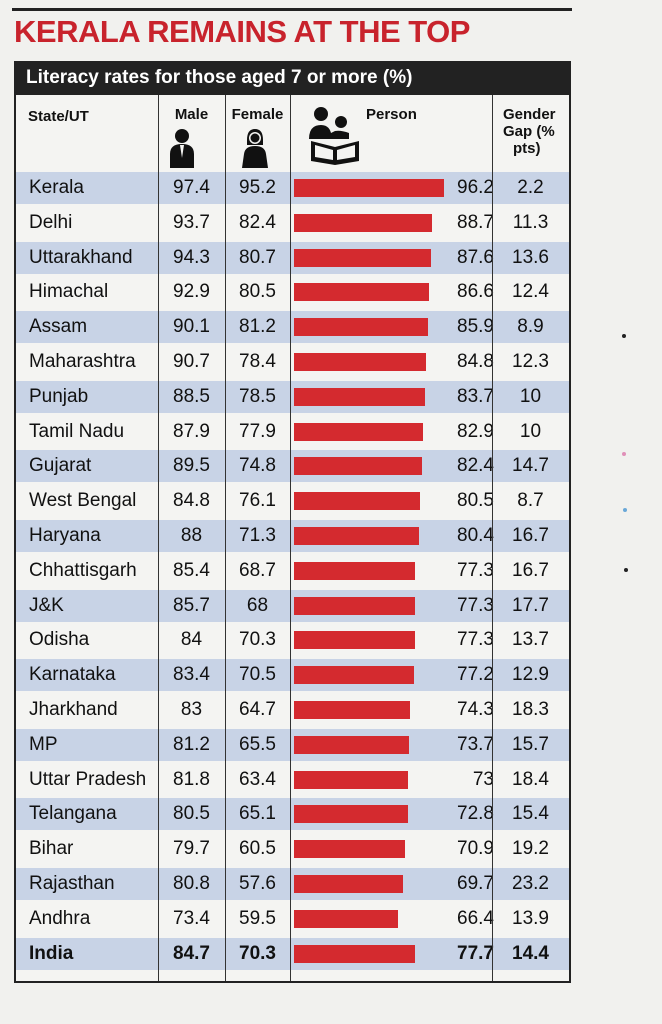  I want to click on table-row: Rajasthan 80.8 57.6 69.7 23.2, so click(292, 884).